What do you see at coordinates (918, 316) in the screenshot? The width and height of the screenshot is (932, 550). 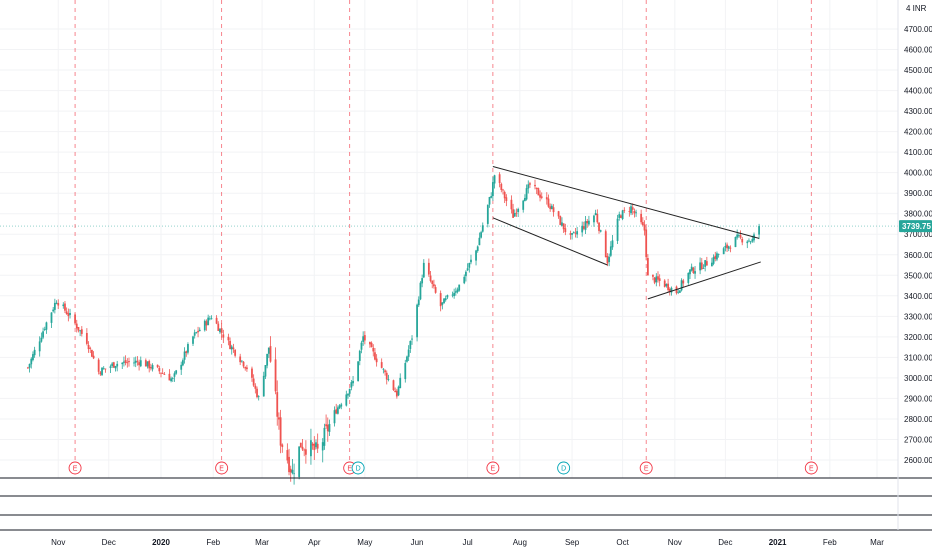 I see `price-tick-label: 3300.00` at bounding box center [918, 316].